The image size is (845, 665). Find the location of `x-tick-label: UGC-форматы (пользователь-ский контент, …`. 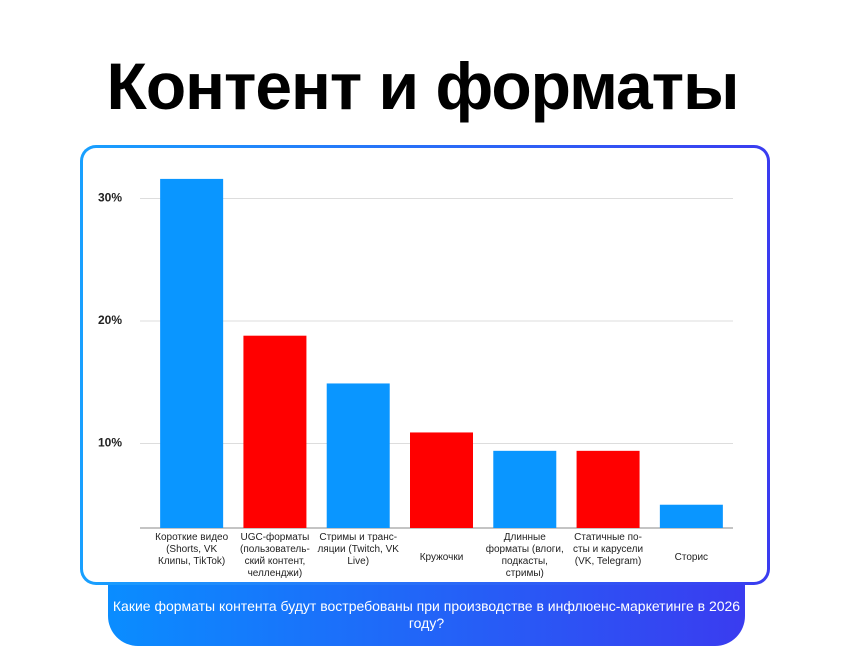

x-tick-label: UGC-форматы (пользователь-ский контент, … is located at coordinates (275, 555).